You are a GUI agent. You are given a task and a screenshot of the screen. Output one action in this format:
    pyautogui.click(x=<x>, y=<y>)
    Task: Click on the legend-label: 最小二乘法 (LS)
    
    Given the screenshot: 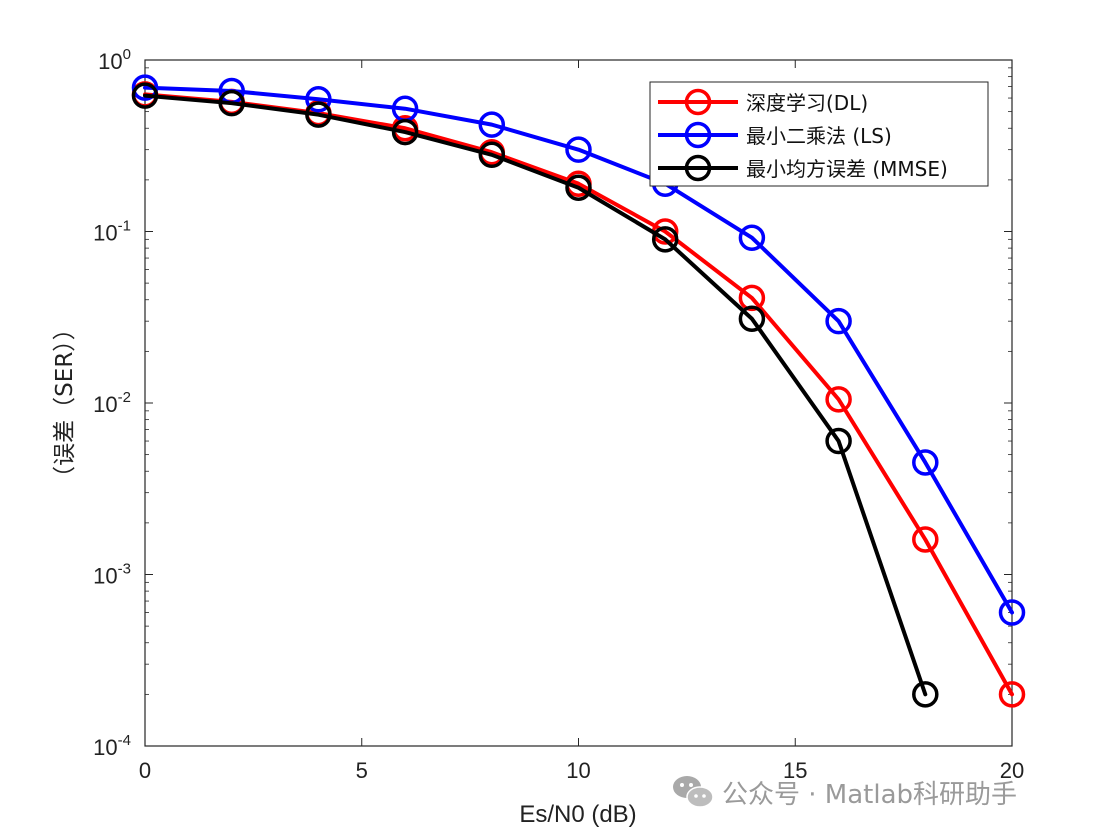 What is the action you would take?
    pyautogui.click(x=819, y=136)
    